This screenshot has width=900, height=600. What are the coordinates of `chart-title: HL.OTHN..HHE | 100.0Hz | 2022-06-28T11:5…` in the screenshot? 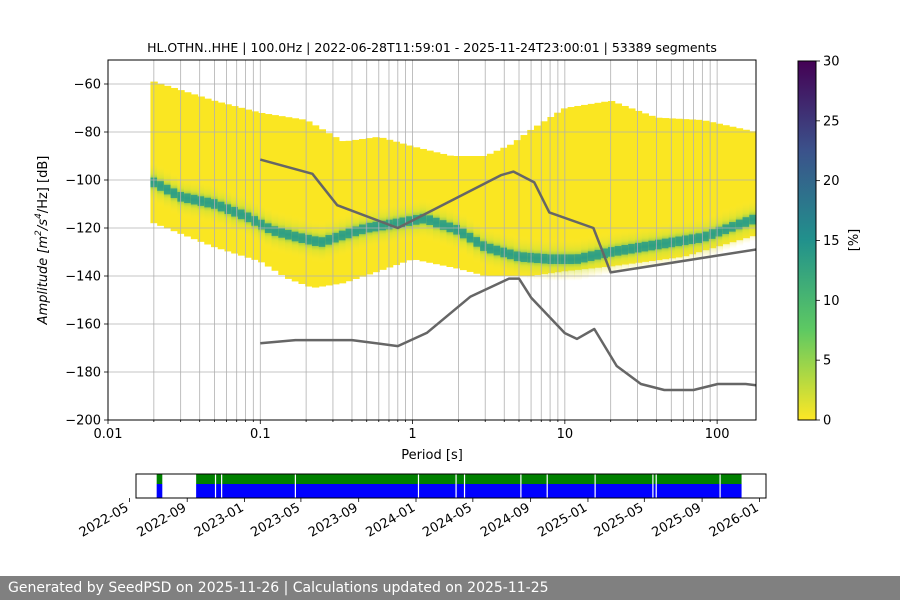 It's located at (432, 47).